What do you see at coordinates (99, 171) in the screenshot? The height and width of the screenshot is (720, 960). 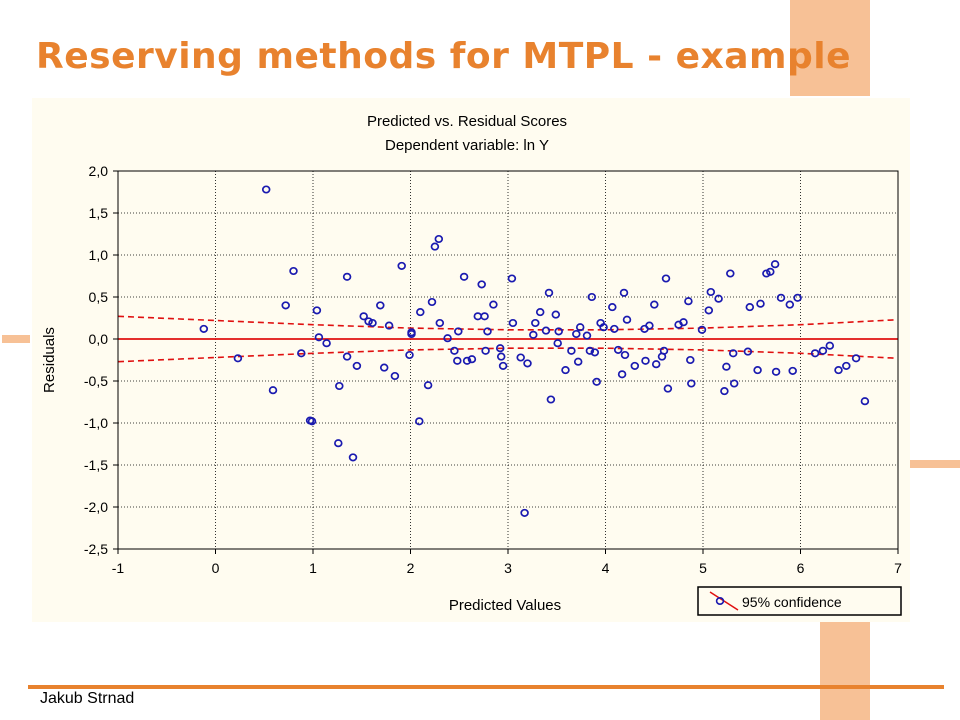 I see `y-tick-label: 2,0` at bounding box center [99, 171].